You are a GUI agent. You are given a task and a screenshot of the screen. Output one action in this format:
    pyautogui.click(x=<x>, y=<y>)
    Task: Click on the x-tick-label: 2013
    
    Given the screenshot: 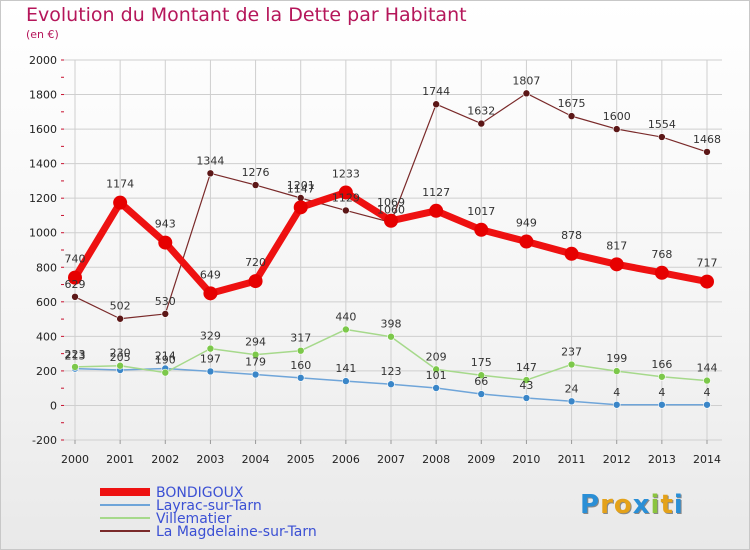 What is the action you would take?
    pyautogui.click(x=662, y=459)
    